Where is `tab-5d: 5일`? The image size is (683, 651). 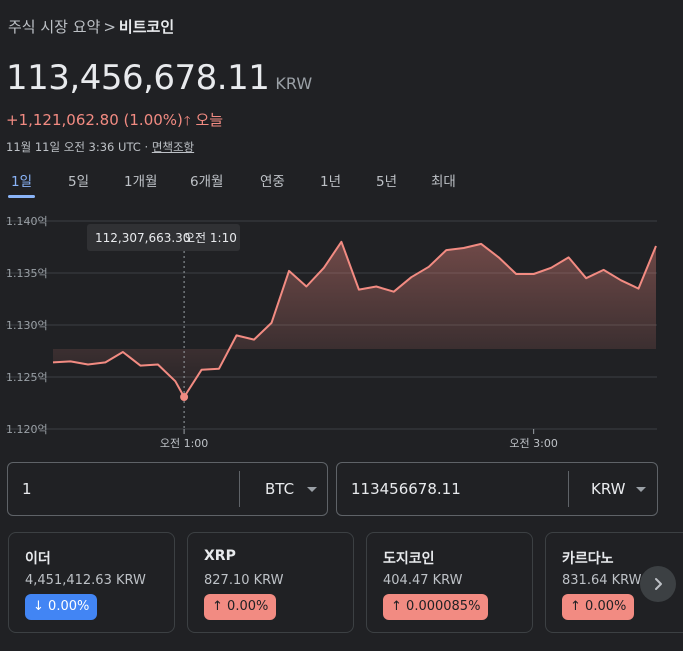 tab-5d: 5일 is located at coordinates (79, 182).